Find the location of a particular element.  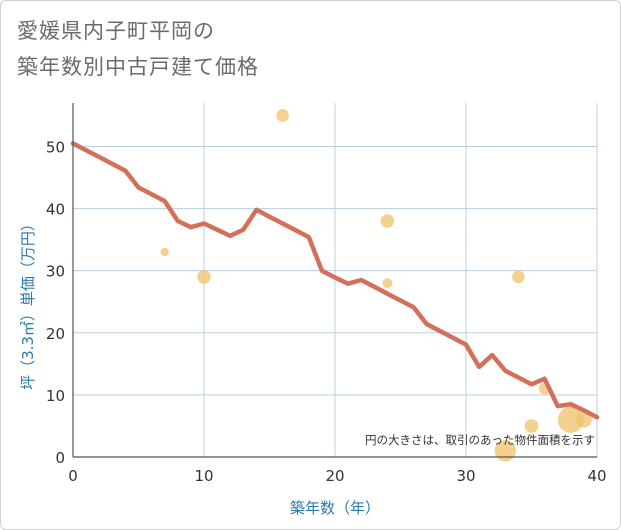

chart-title: 愛媛県内子町平岡の 築年数別中古戸建て価格 is located at coordinates (138, 49).